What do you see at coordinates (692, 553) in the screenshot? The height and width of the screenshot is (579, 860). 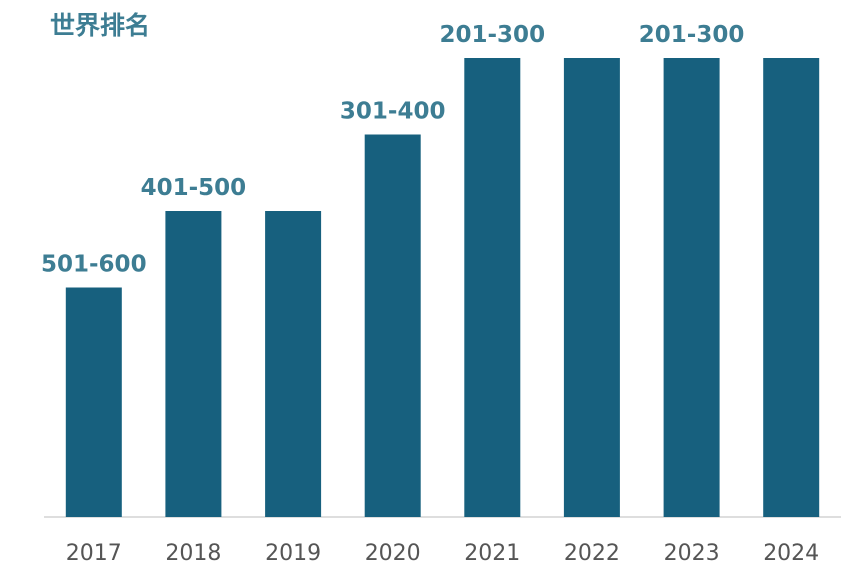 I see `x-tick-label-2023: 2023` at bounding box center [692, 553].